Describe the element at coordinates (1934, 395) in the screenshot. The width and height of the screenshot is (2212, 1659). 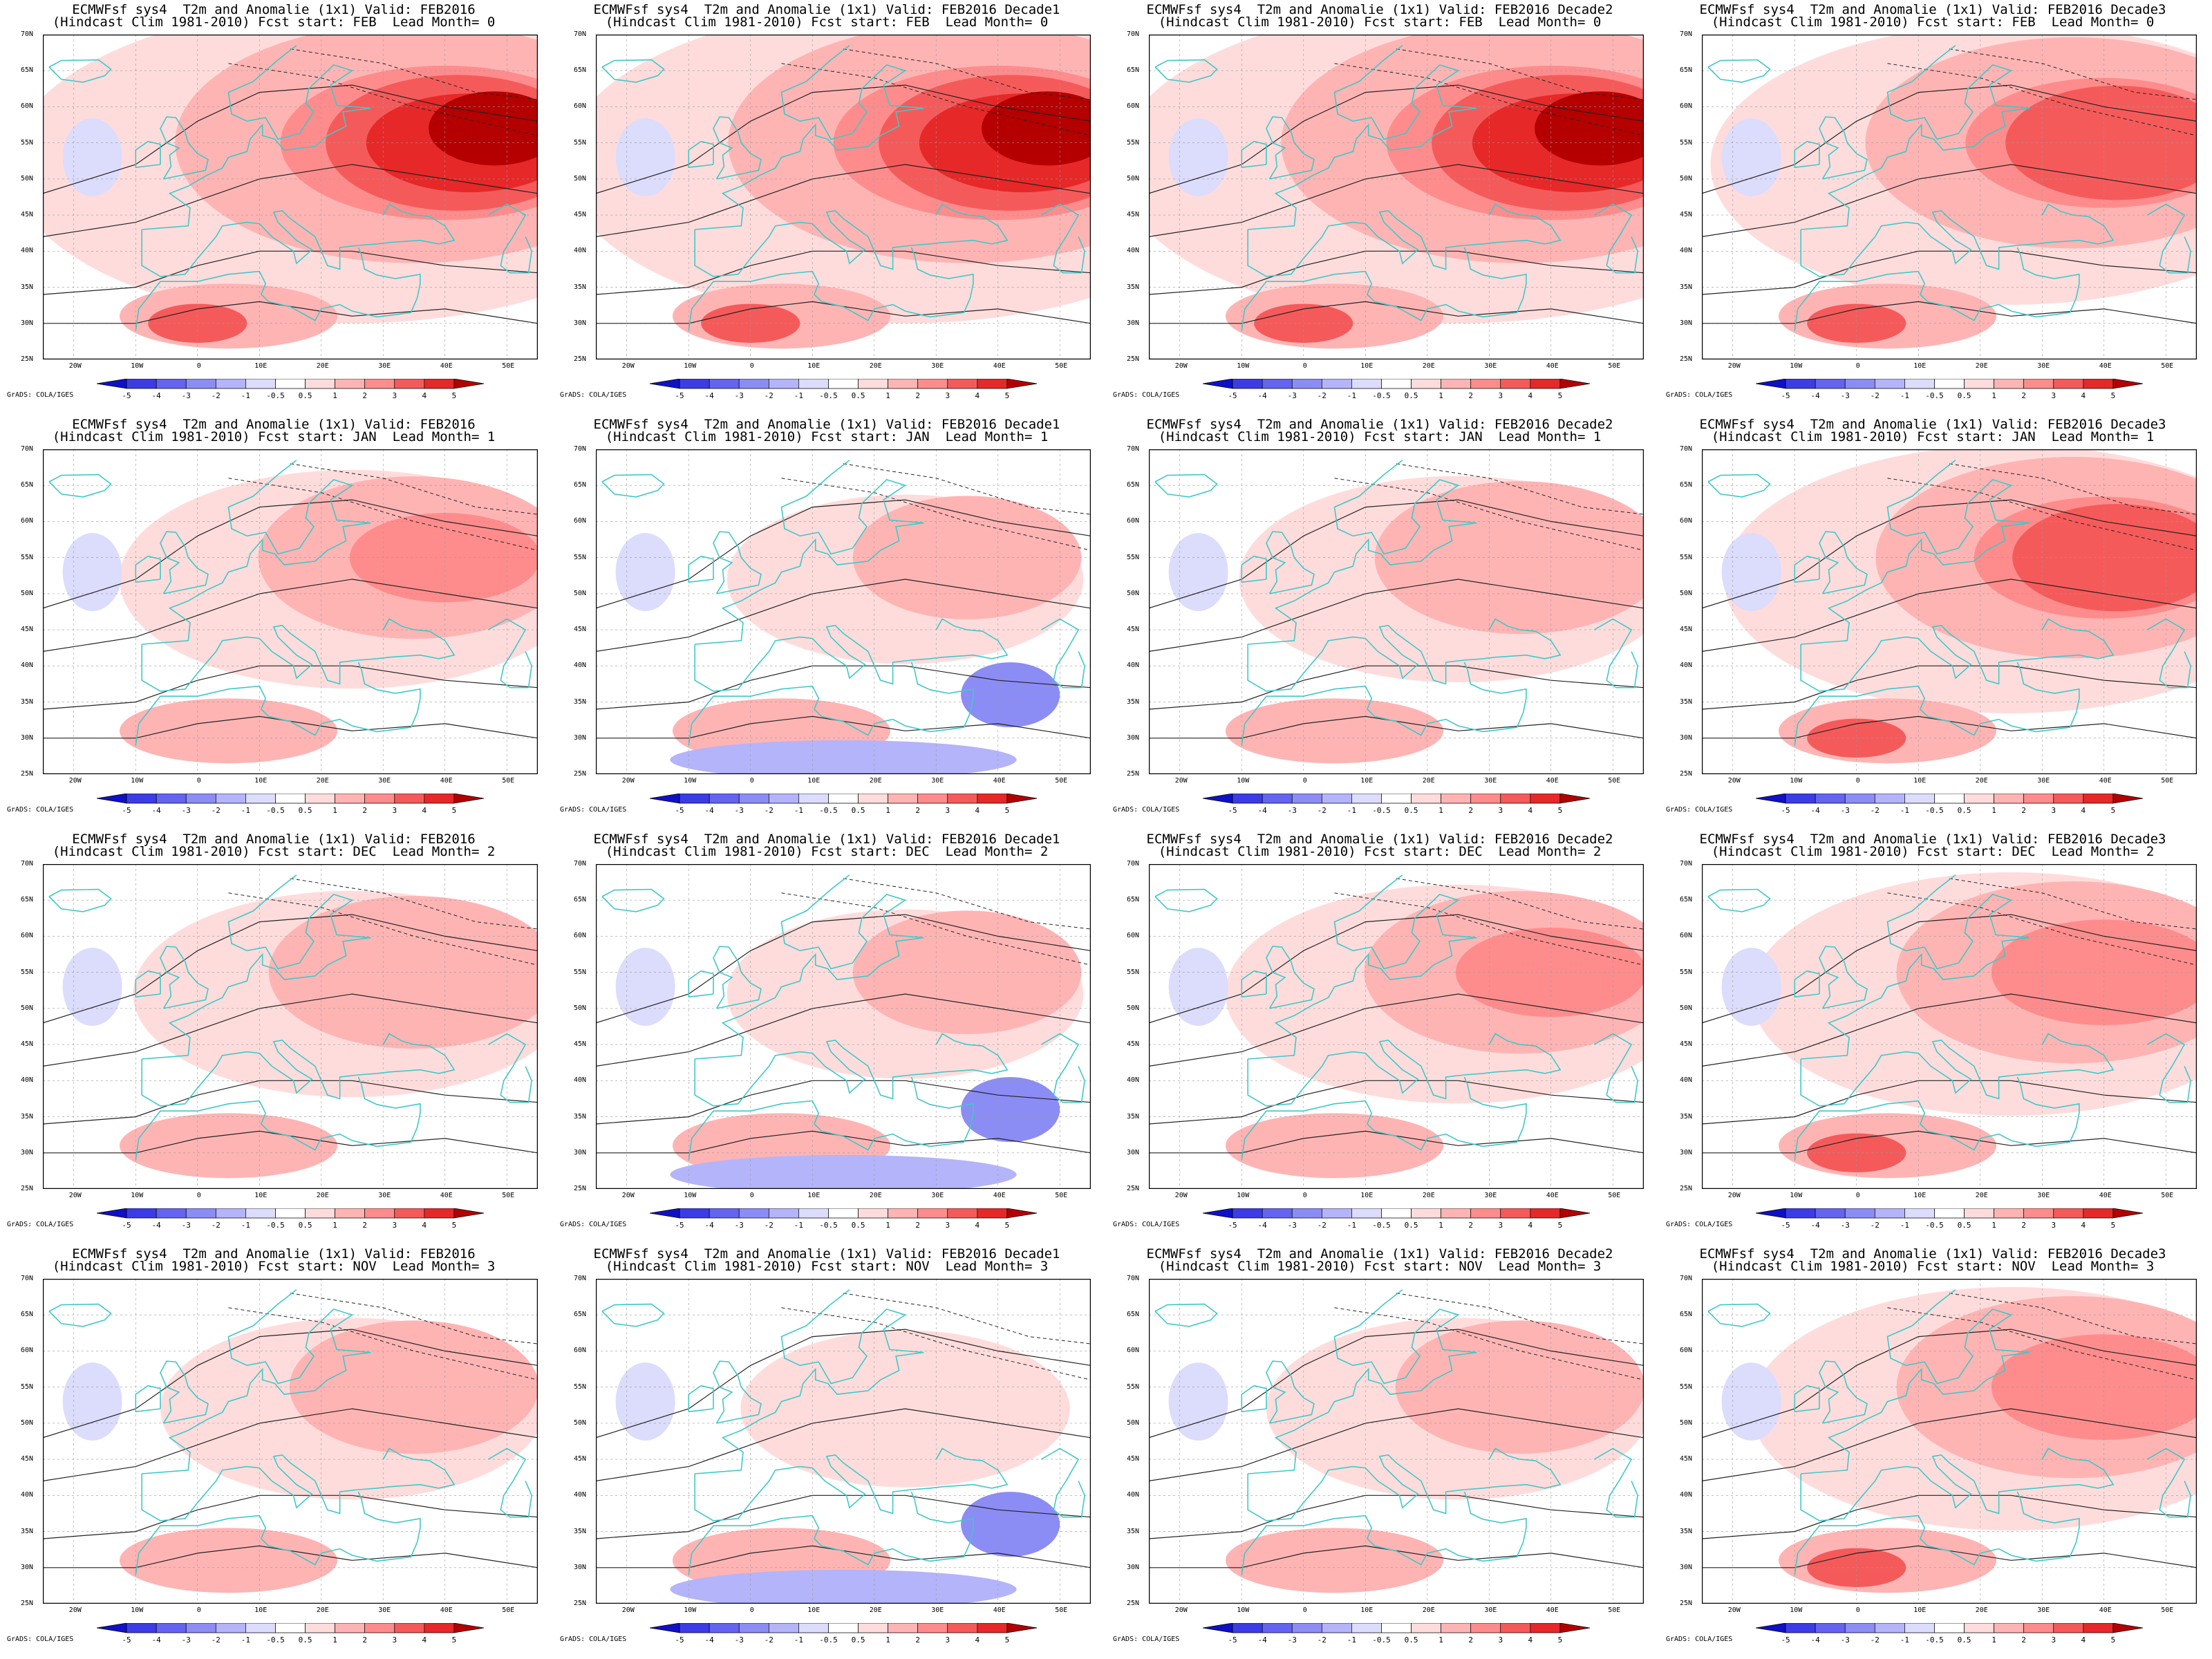
I see `colorbar-tick-label: -0.5` at that location.